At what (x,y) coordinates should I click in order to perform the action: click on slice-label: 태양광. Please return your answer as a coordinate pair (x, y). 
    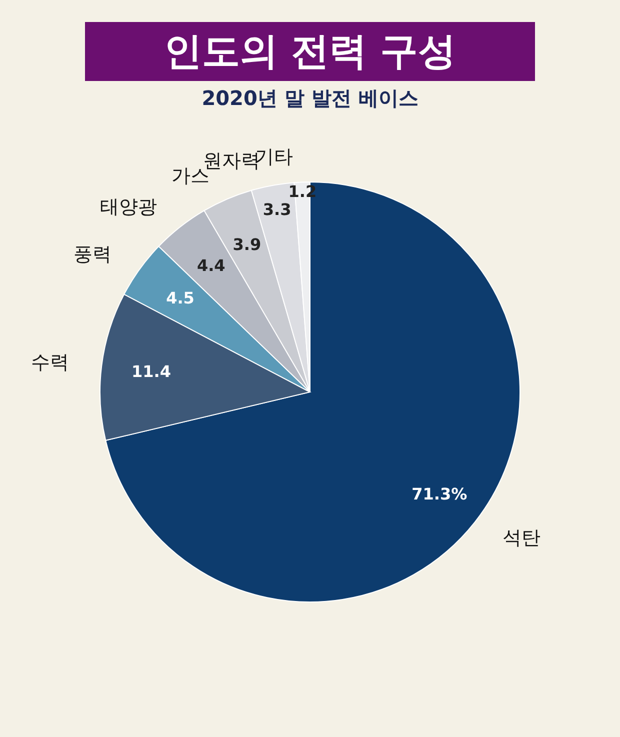
    Looking at the image, I should click on (128, 207).